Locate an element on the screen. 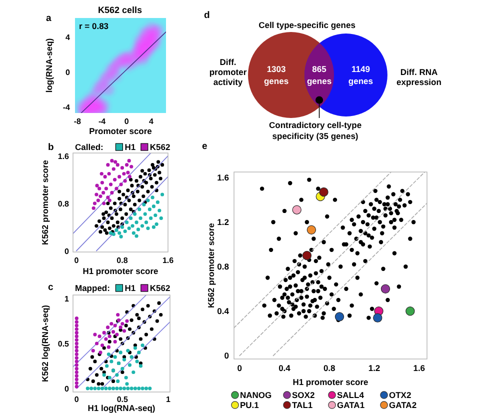  legend-label: K562 is located at coordinates (160, 288).